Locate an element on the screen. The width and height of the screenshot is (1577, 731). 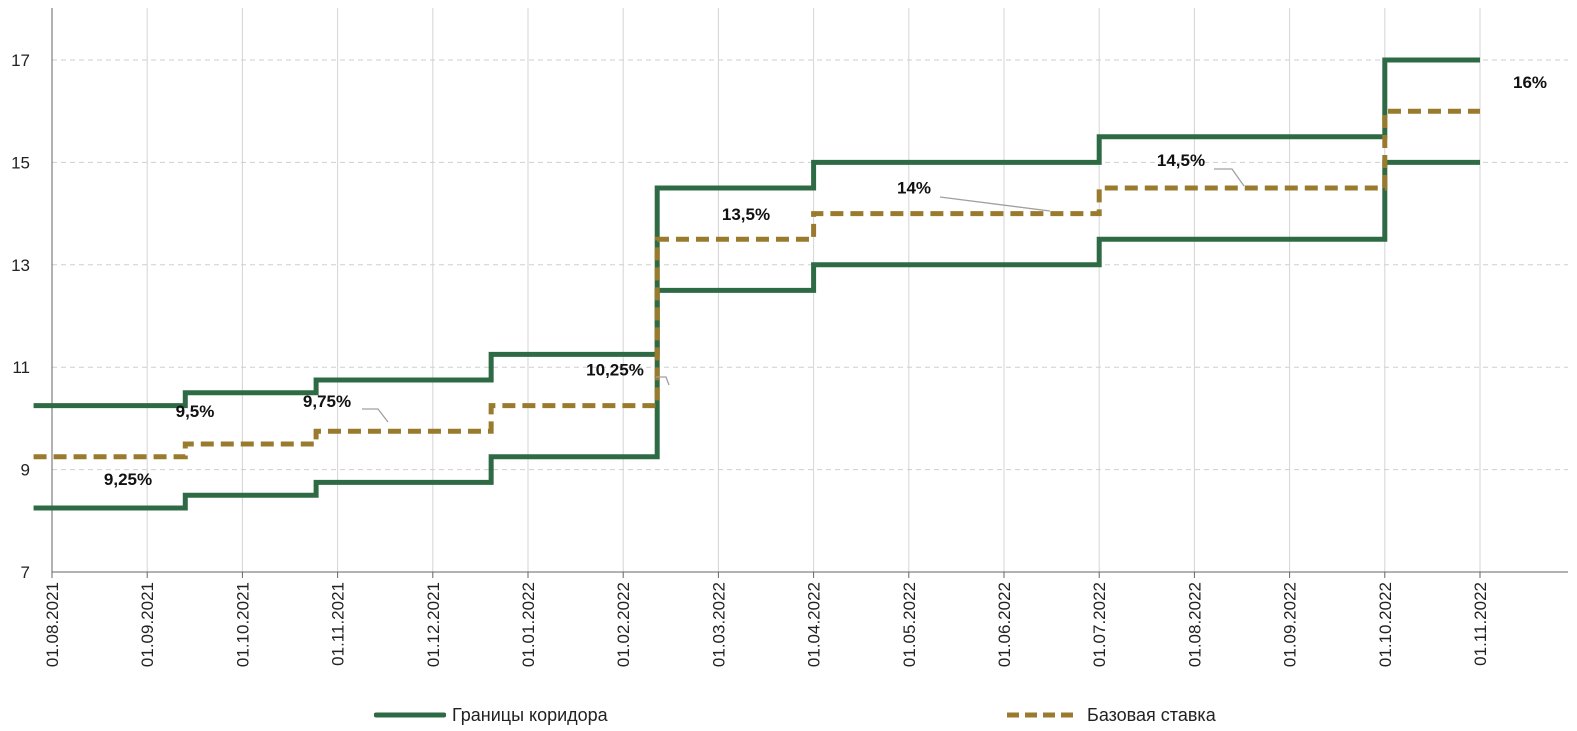
data-label: 9,75% is located at coordinates (327, 401).